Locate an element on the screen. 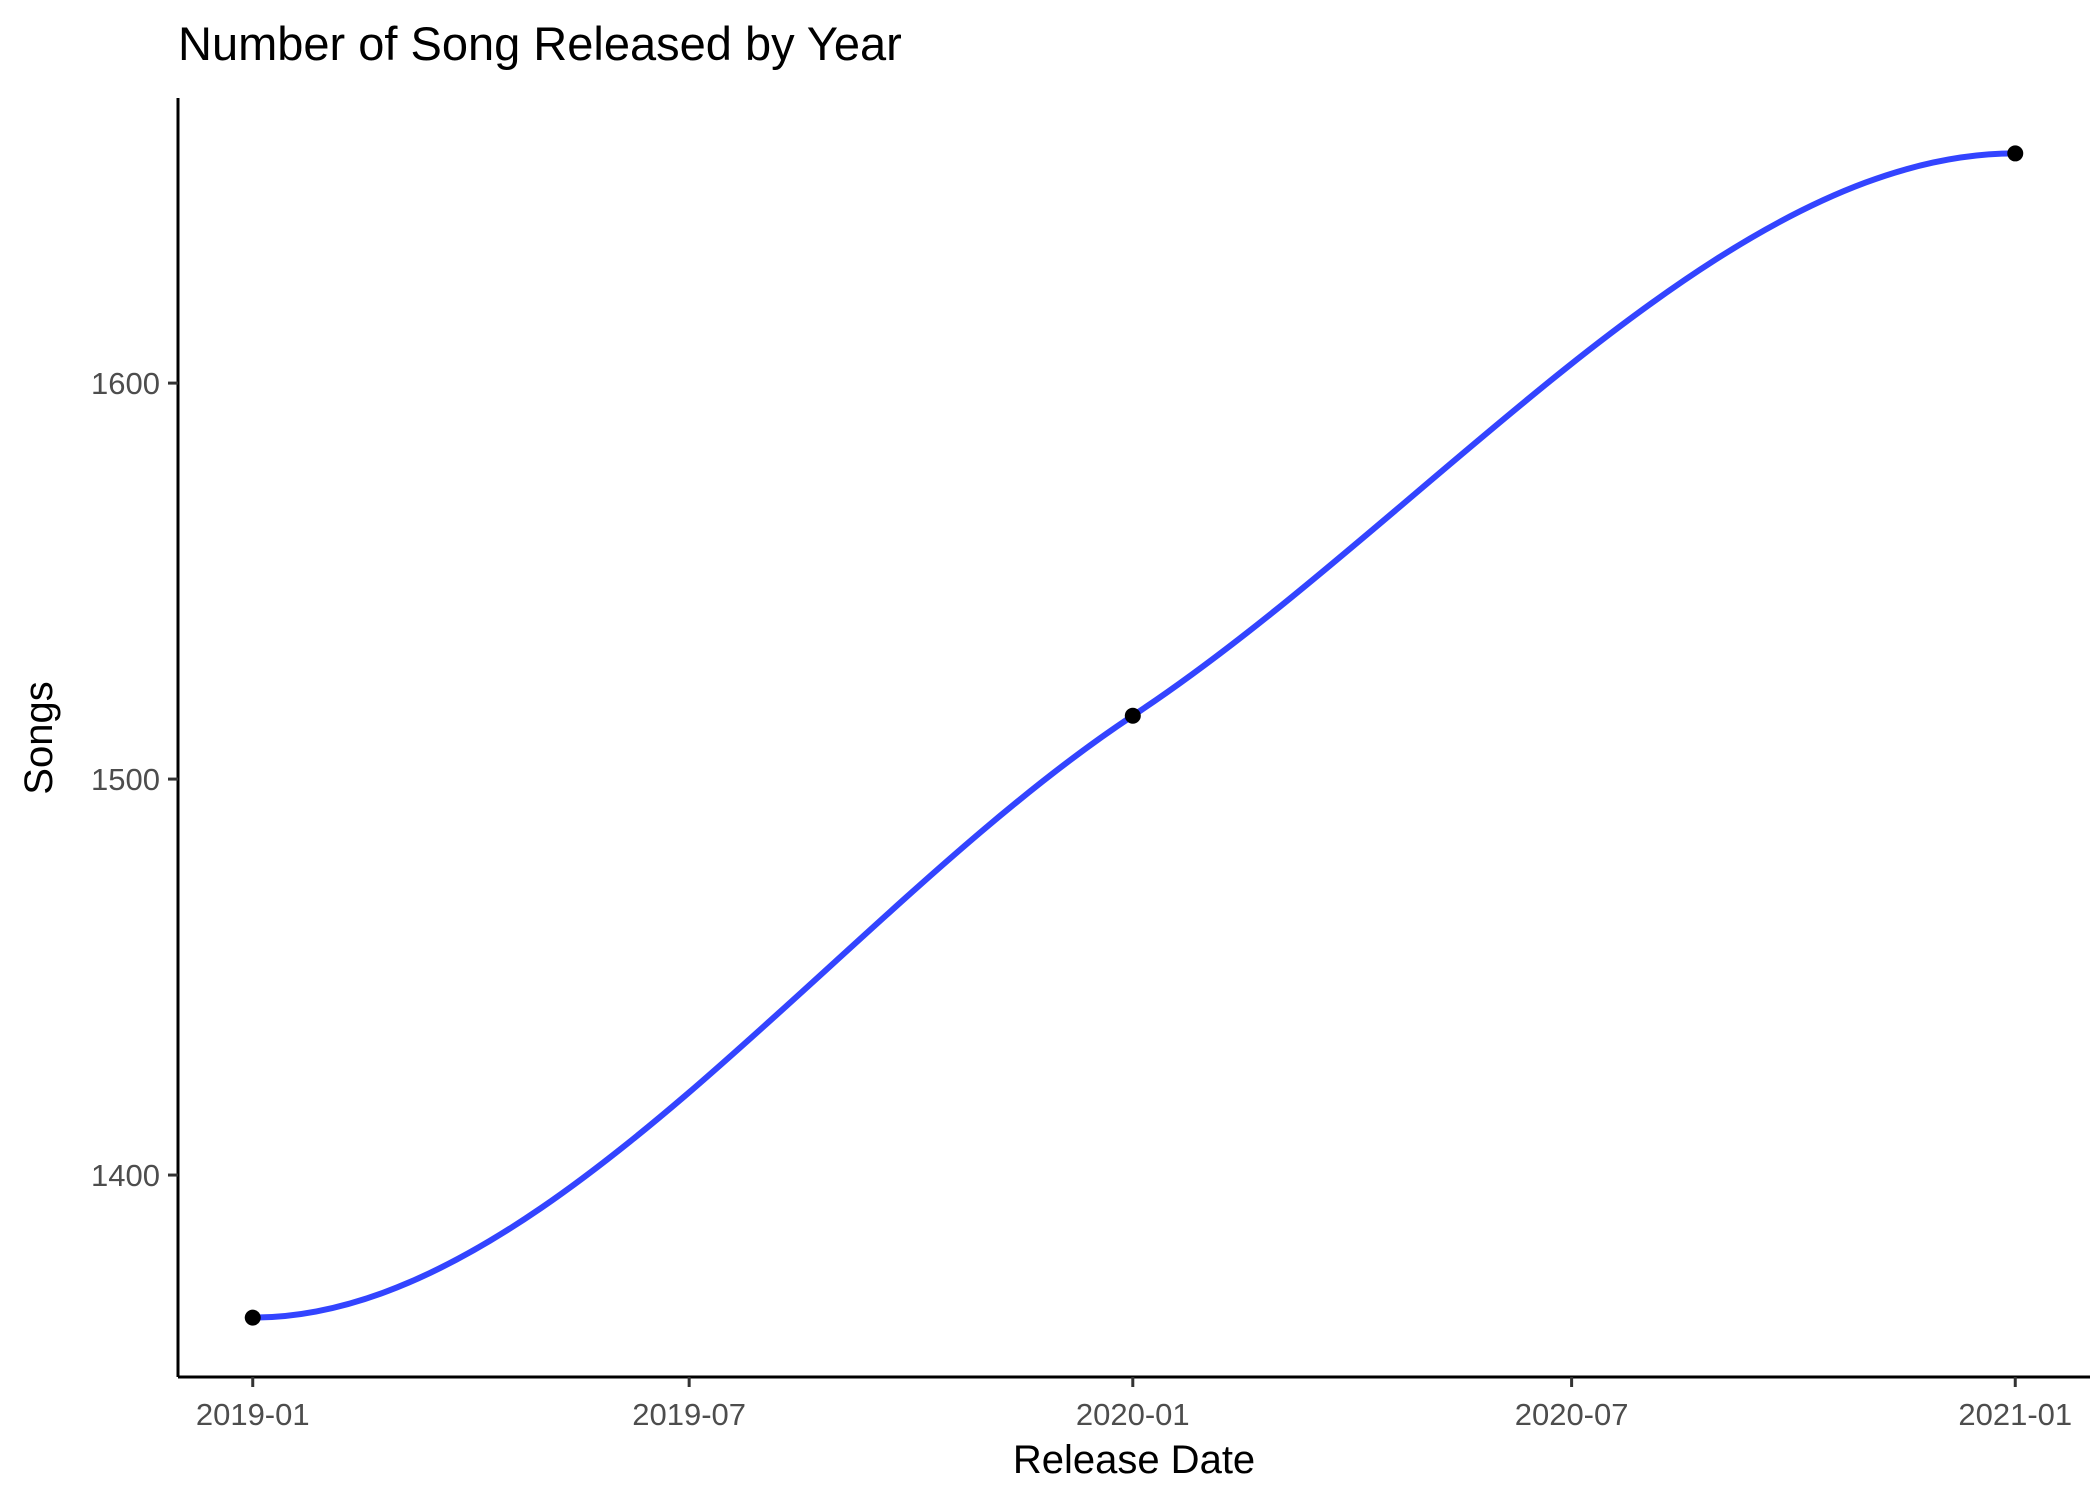  x-tick-label: 2020-01 is located at coordinates (1133, 1414).